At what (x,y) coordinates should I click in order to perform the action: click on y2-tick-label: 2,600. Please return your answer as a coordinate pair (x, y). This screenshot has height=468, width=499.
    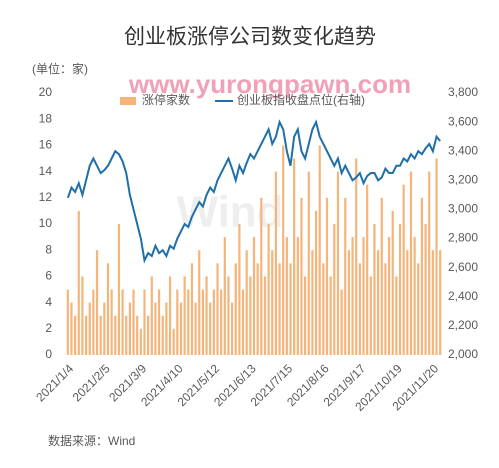
    Looking at the image, I should click on (463, 267).